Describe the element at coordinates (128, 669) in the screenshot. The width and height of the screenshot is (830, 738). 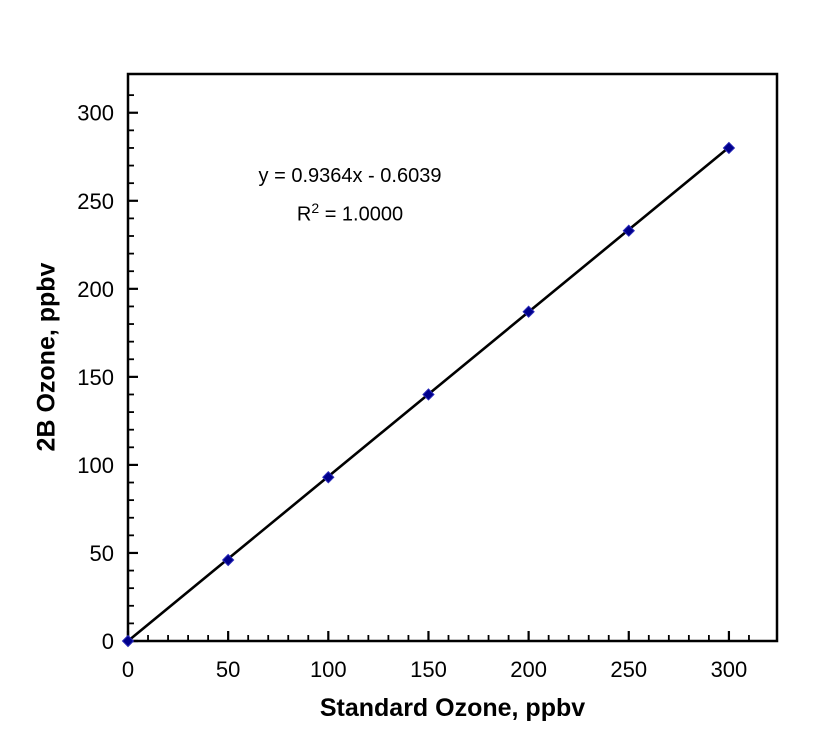
I see `x-tick-label: 0` at that location.